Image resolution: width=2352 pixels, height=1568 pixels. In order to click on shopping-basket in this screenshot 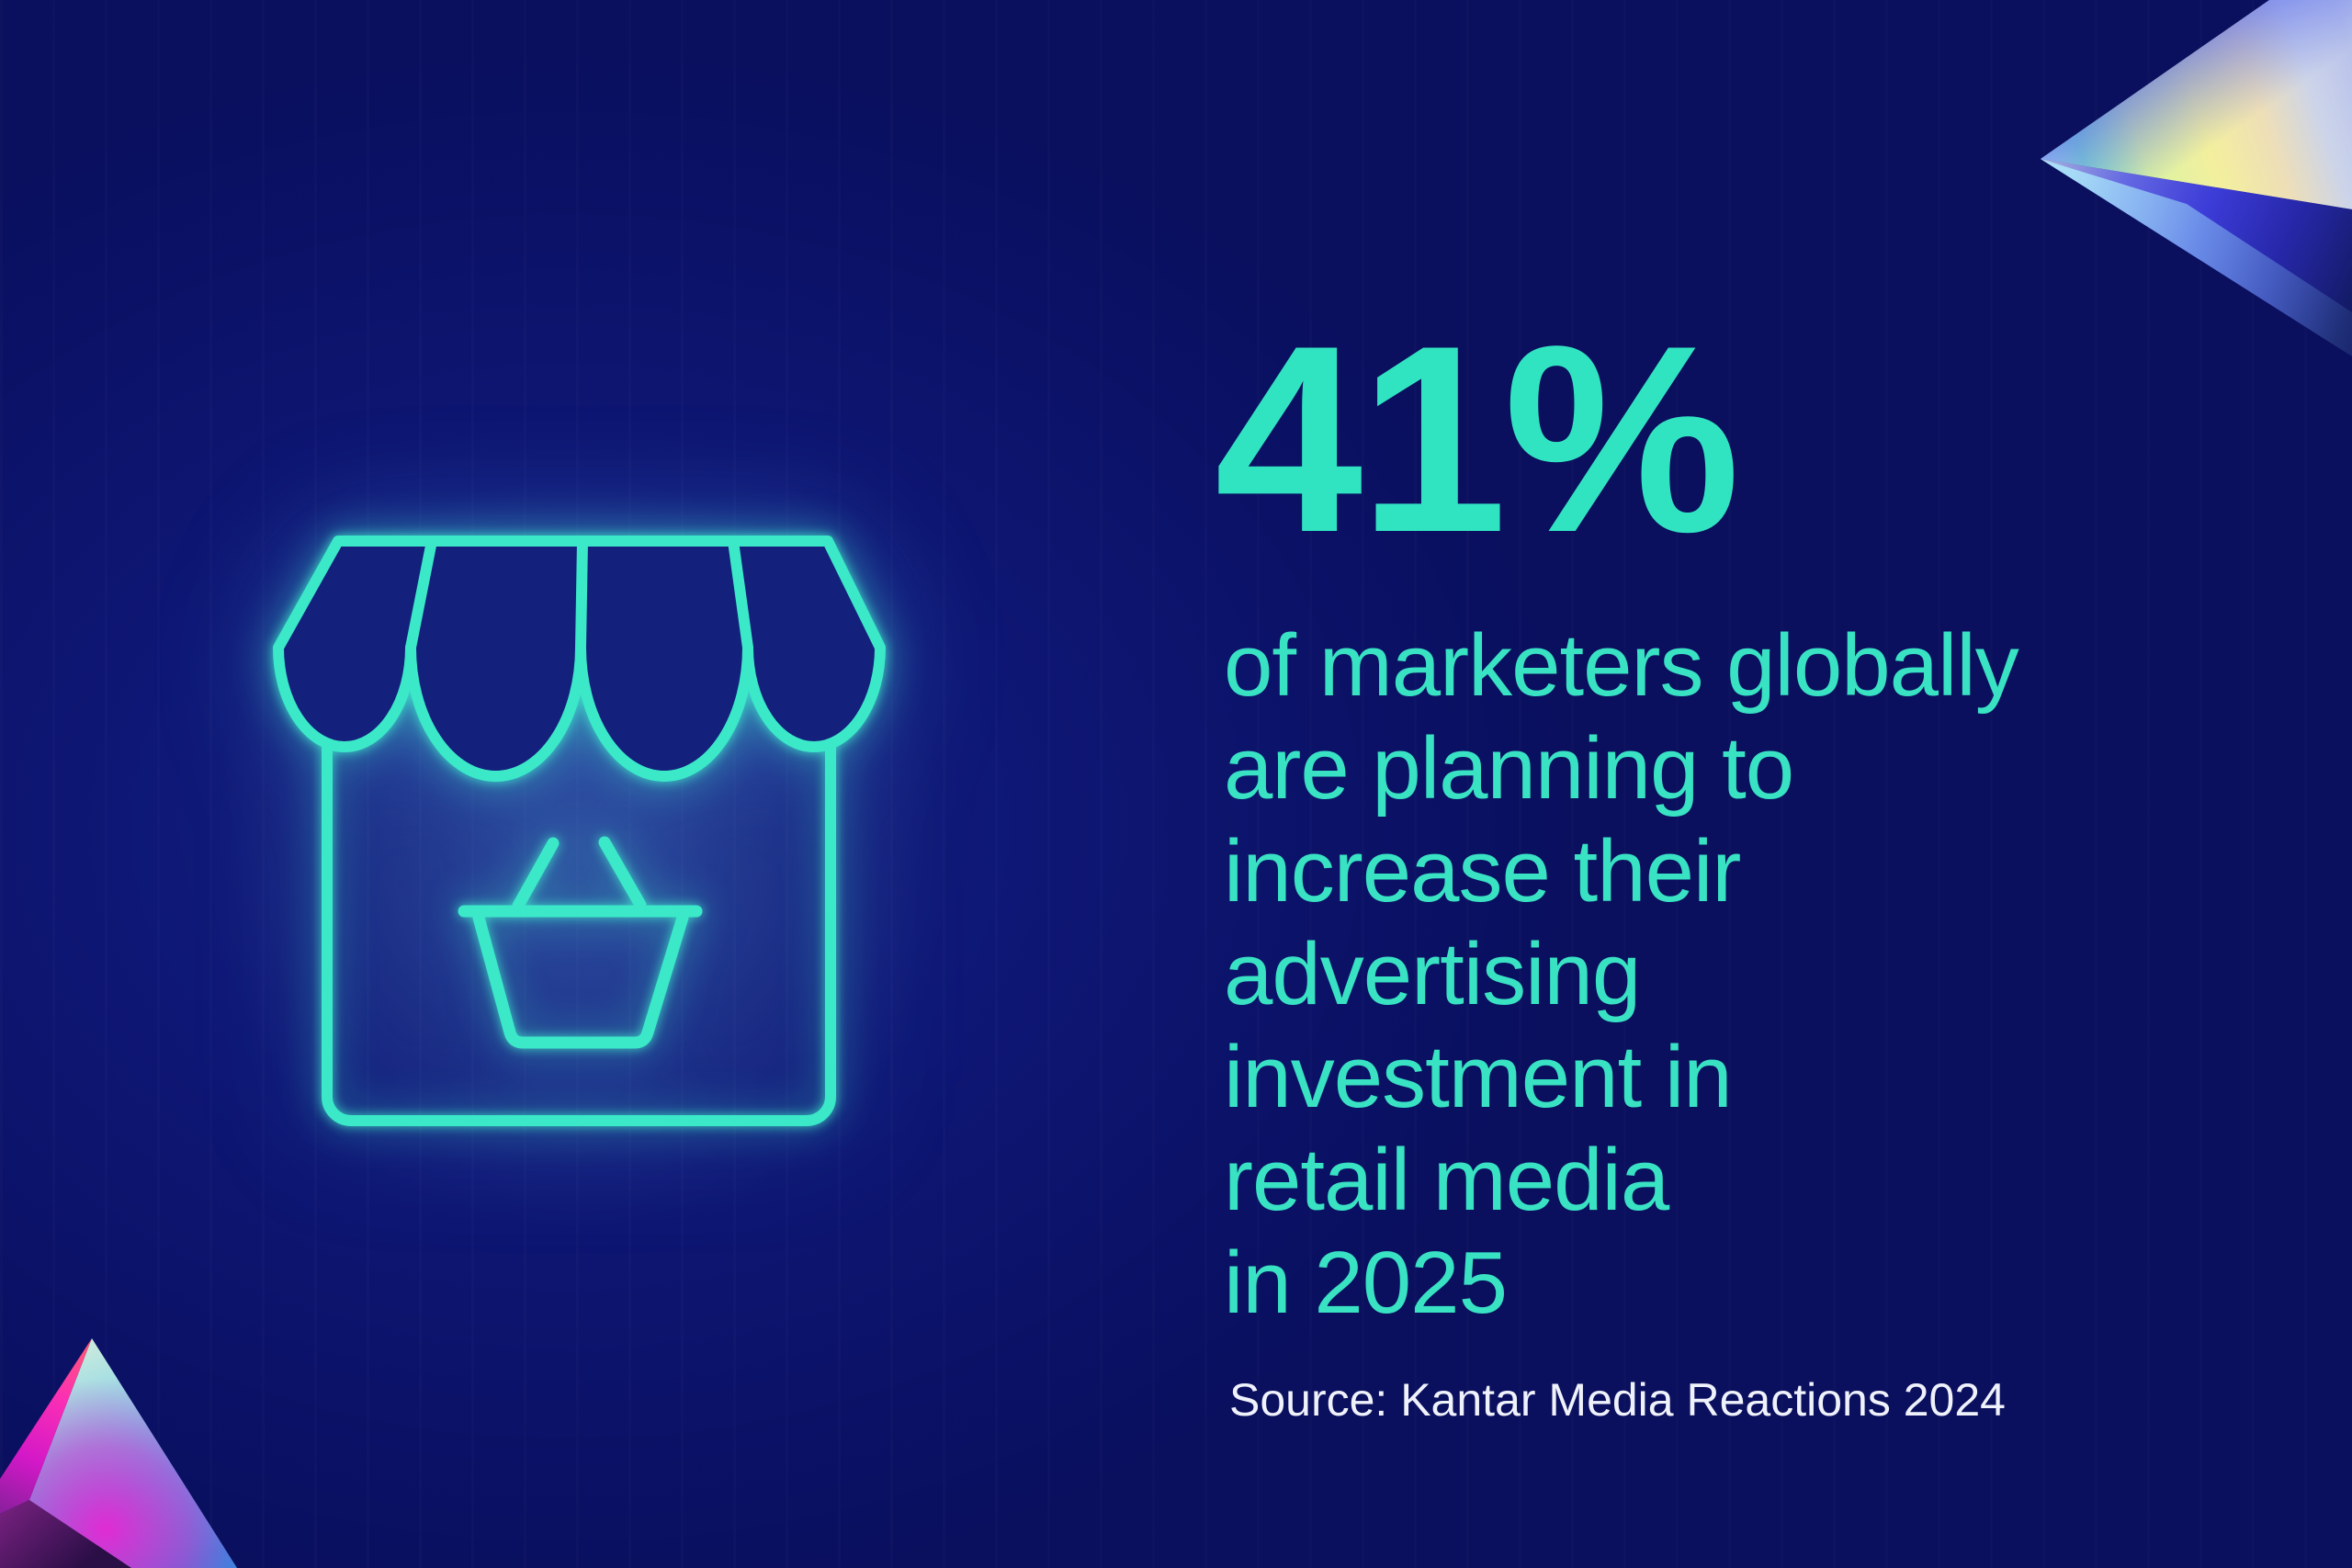, I will do `click(580, 943)`.